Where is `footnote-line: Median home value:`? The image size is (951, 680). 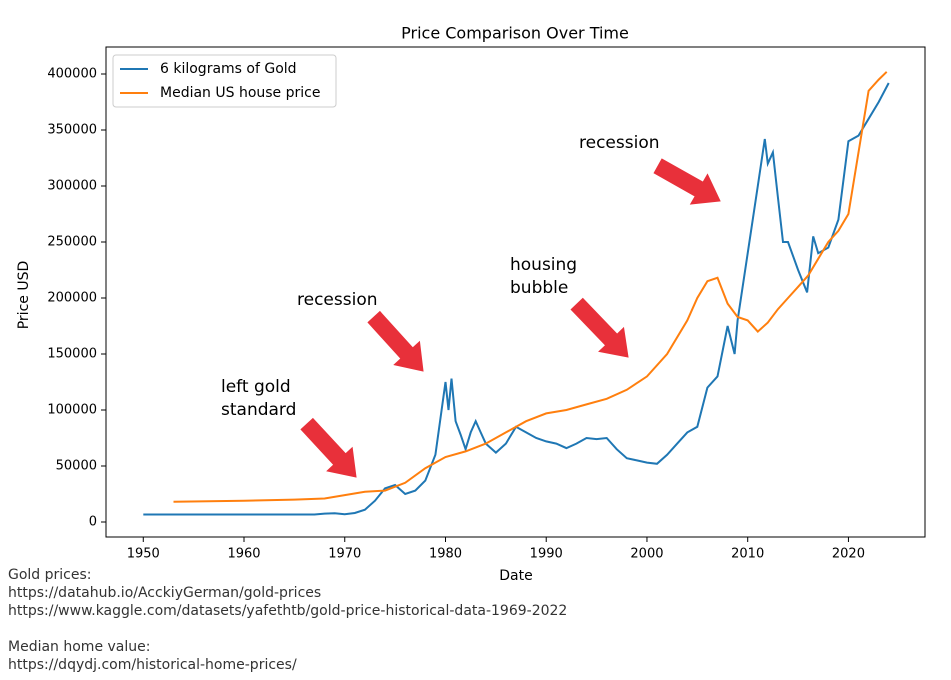
footnote-line: Median home value: is located at coordinates (79, 647).